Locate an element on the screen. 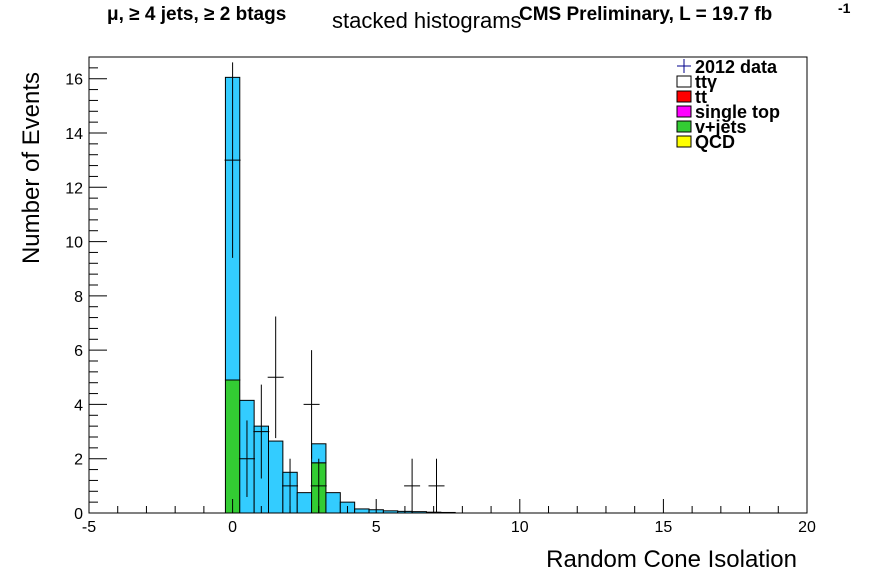 The width and height of the screenshot is (896, 574). y-tick-label: 10 is located at coordinates (74, 243).